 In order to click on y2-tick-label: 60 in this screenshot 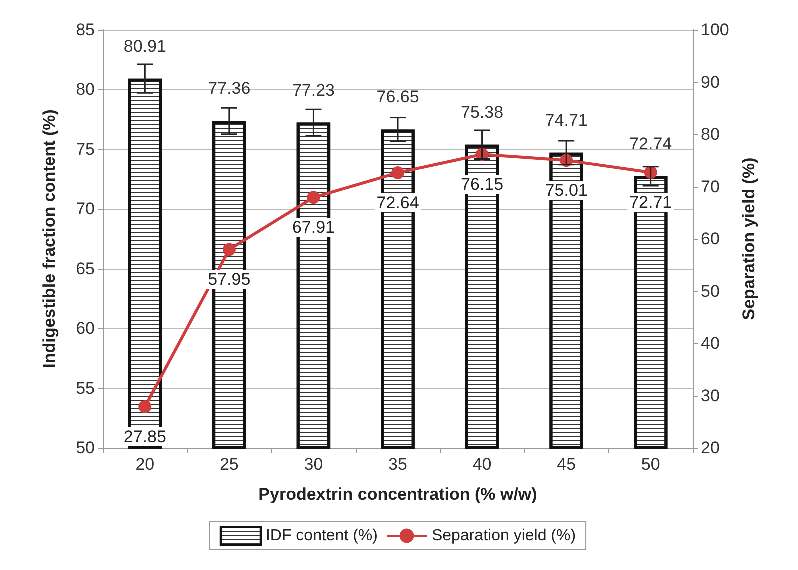, I will do `click(710, 239)`.